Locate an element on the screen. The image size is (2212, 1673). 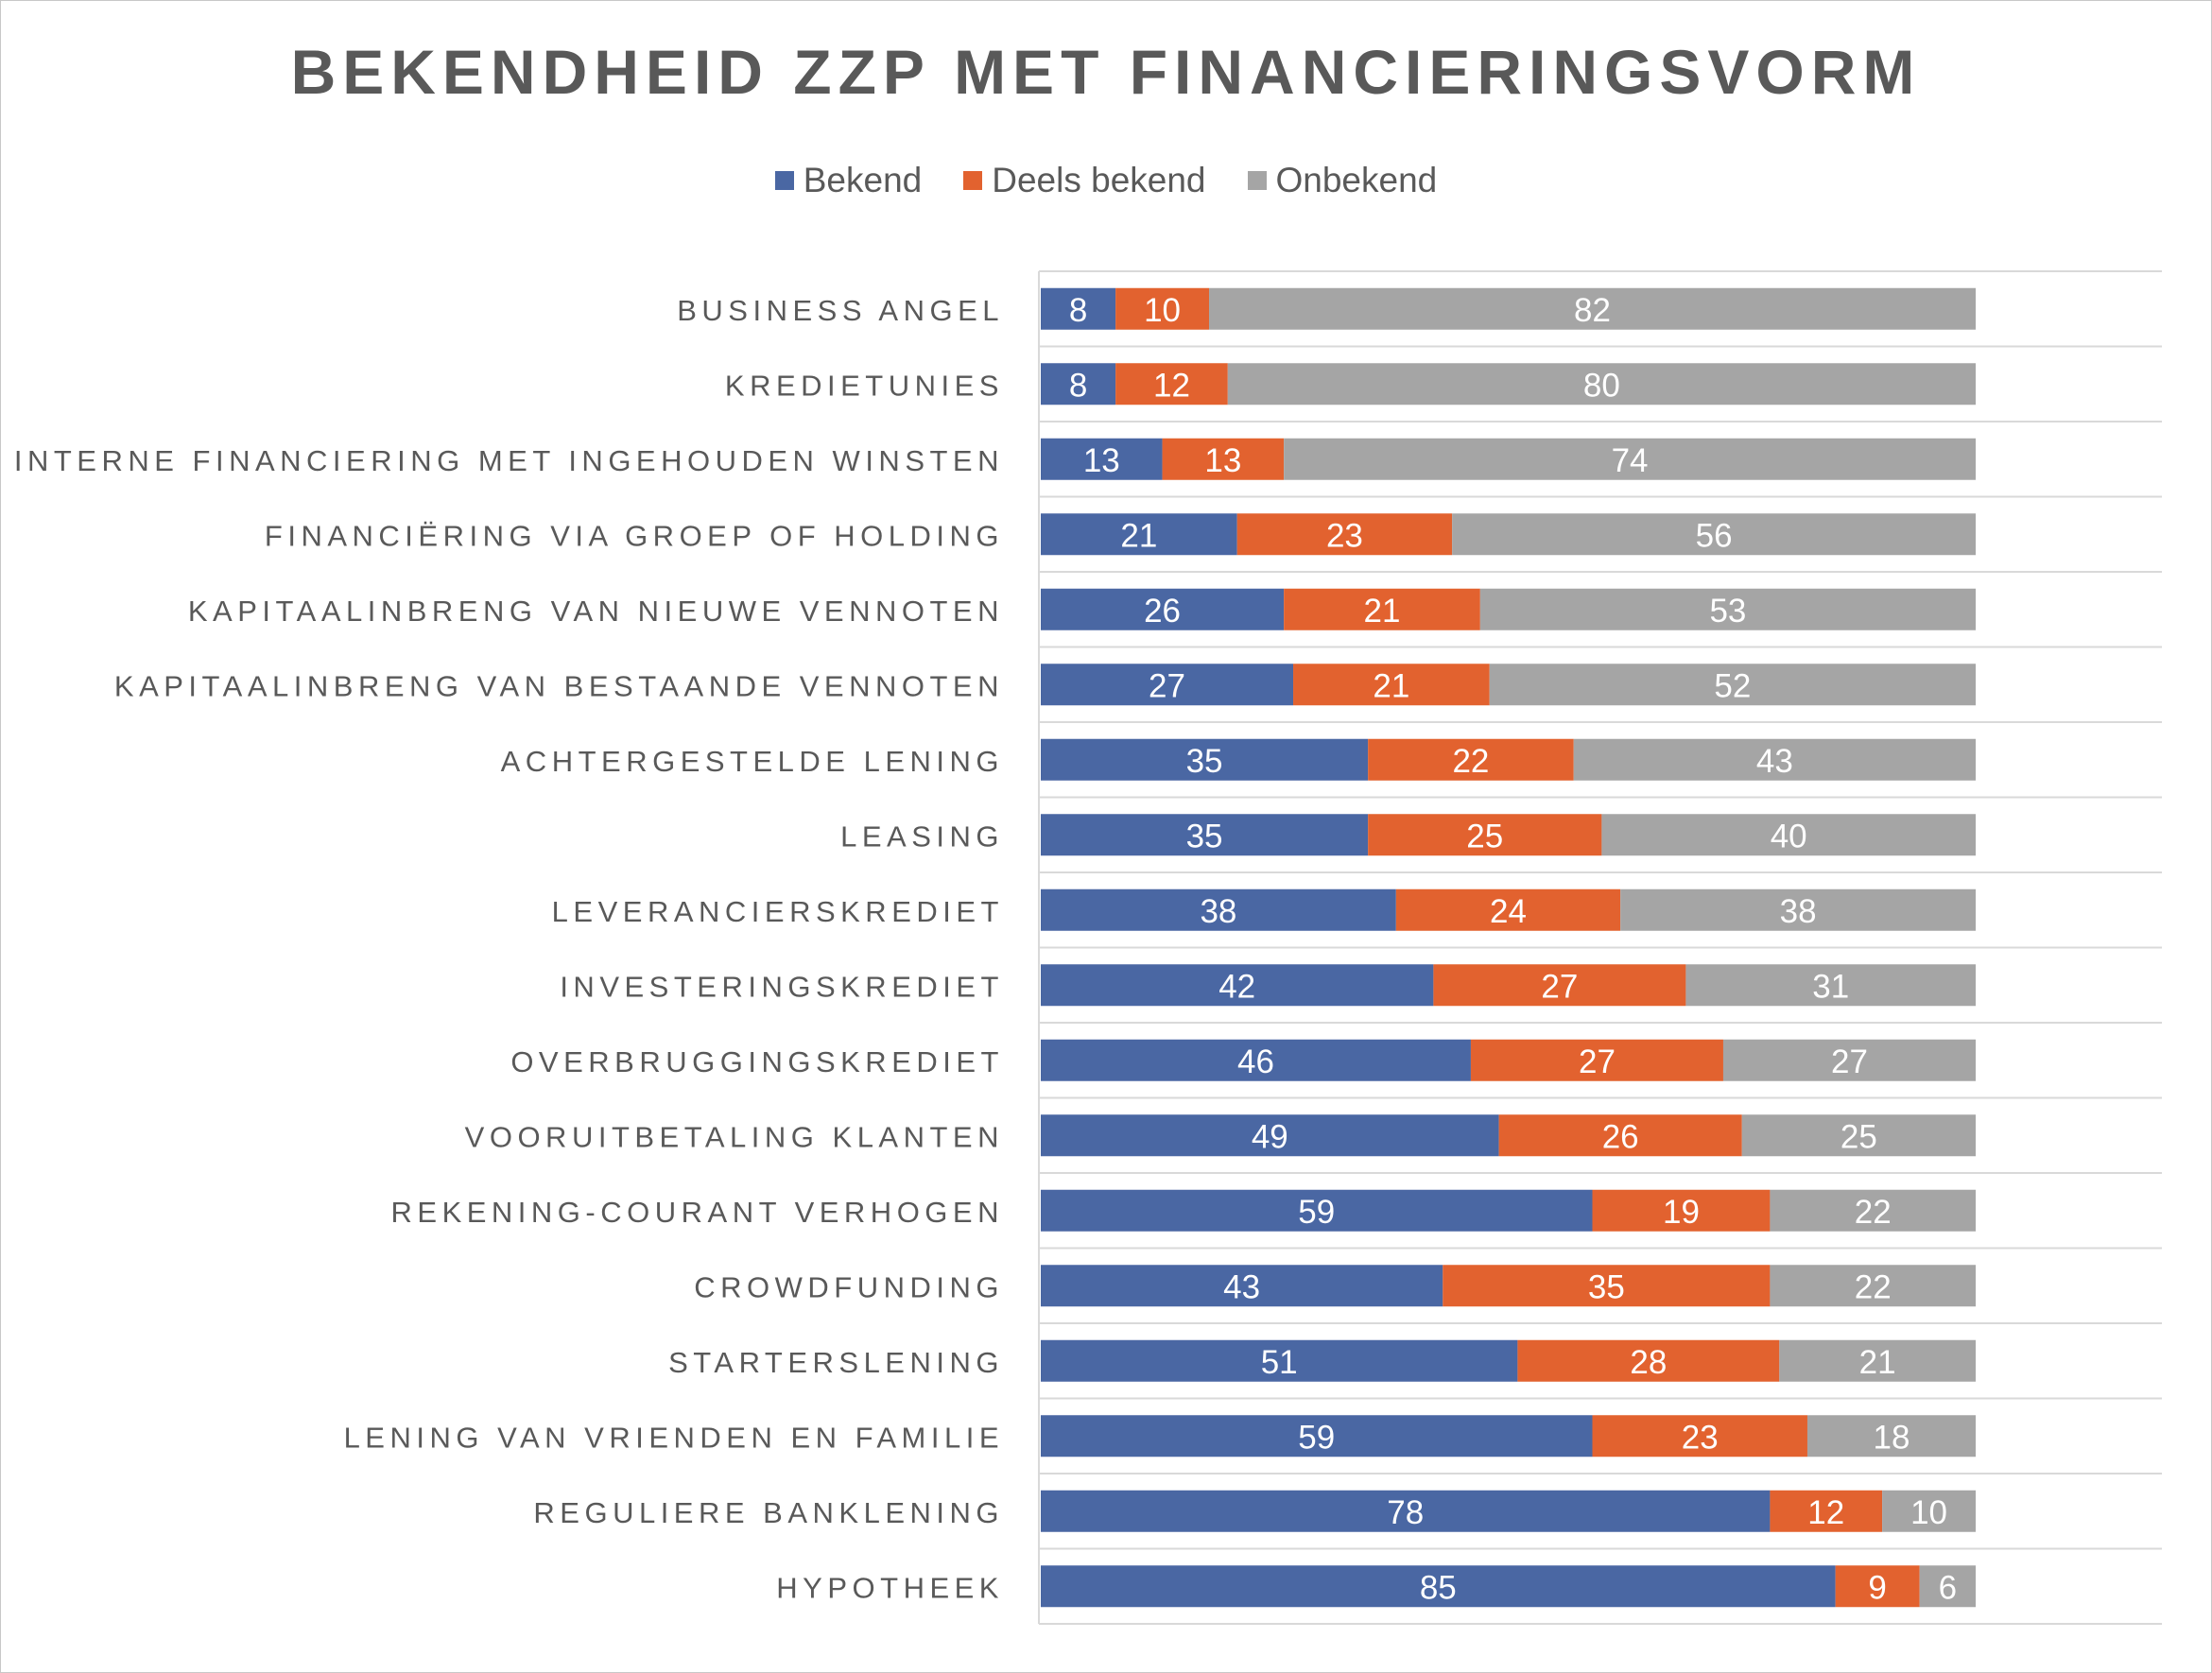
bar-deels-bekend-kapitaalinbreng-van-nieuwe-vennoten is located at coordinates (1382, 609).